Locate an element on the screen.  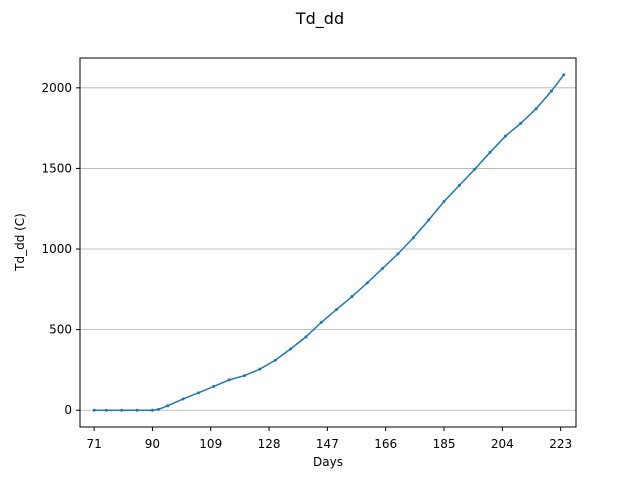
x-axis-label: Days is located at coordinates (328, 462).